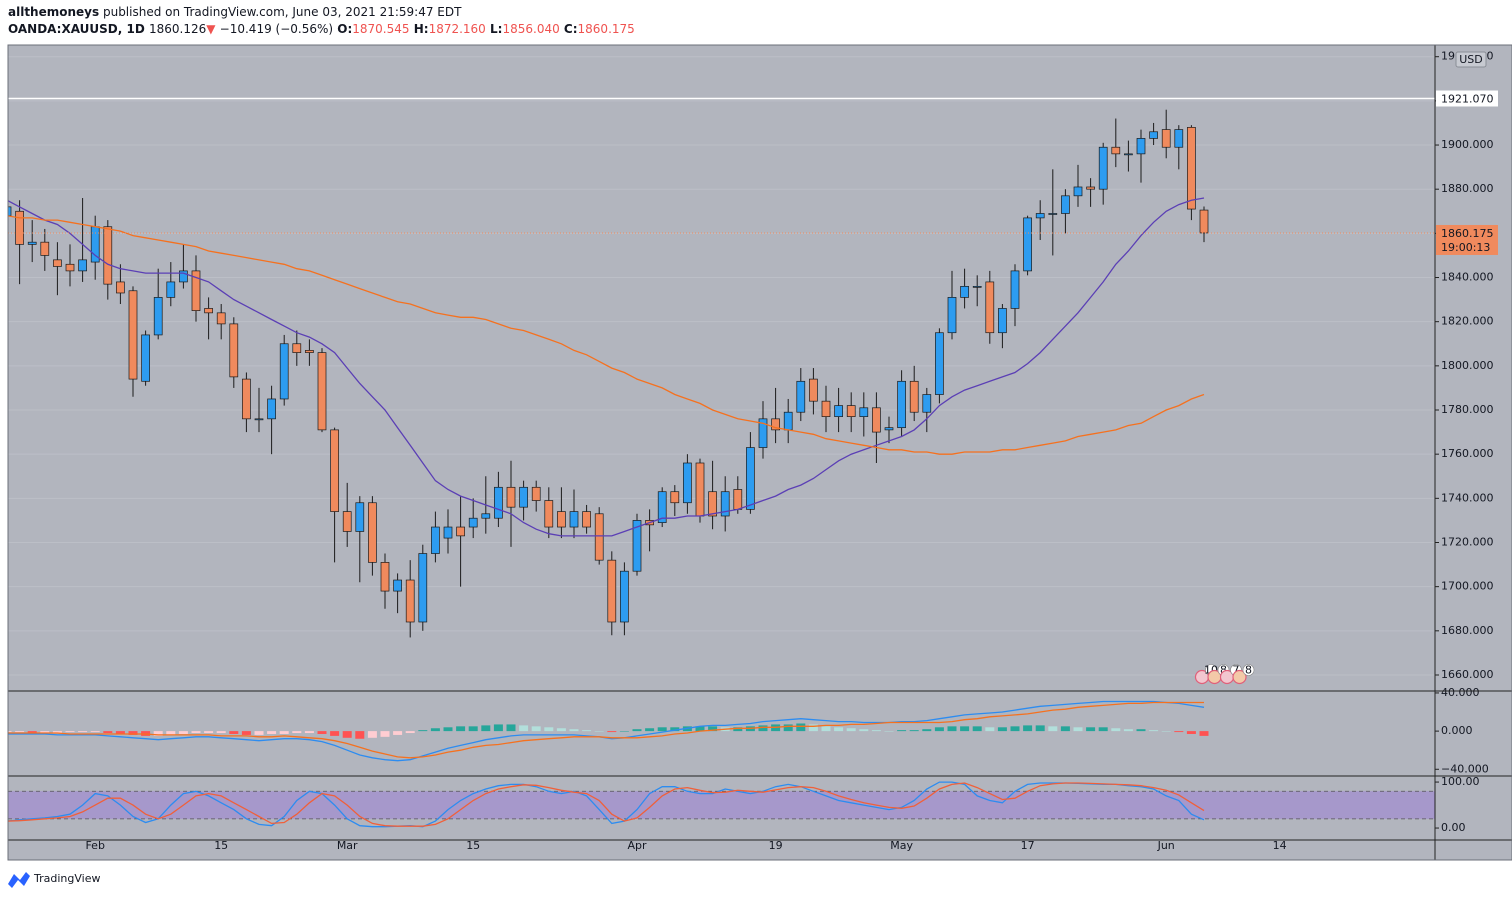  Describe the element at coordinates (276, 29) in the screenshot. I see `change: −10.419 (−0.56%)` at that location.